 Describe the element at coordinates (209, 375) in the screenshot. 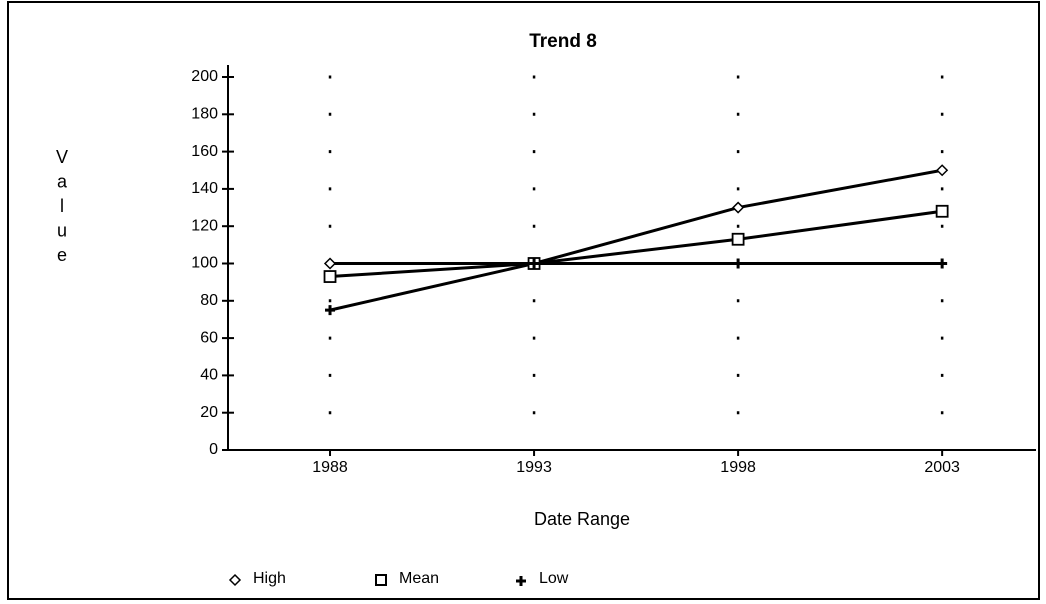

I see `y-tick-label: 40` at that location.